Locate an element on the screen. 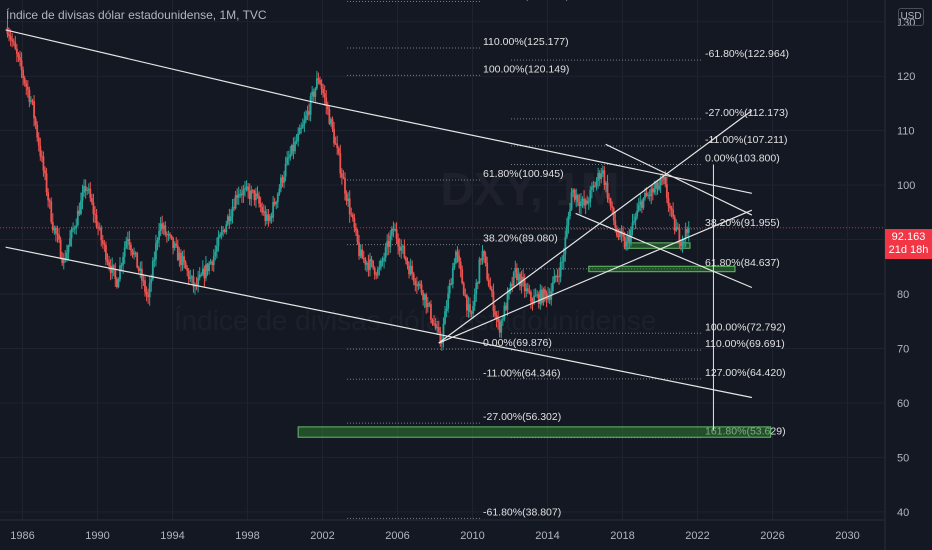 The image size is (932, 550). x-tick-label: 2030 is located at coordinates (847, 536).